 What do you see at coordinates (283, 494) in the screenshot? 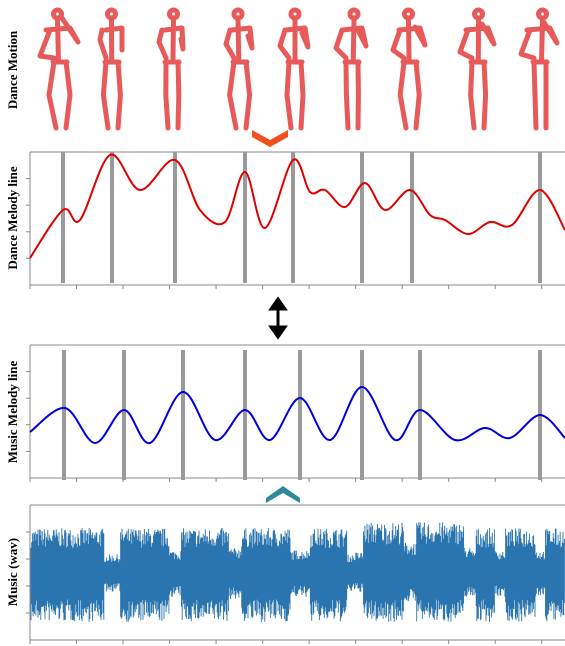
I see `up-chevron` at bounding box center [283, 494].